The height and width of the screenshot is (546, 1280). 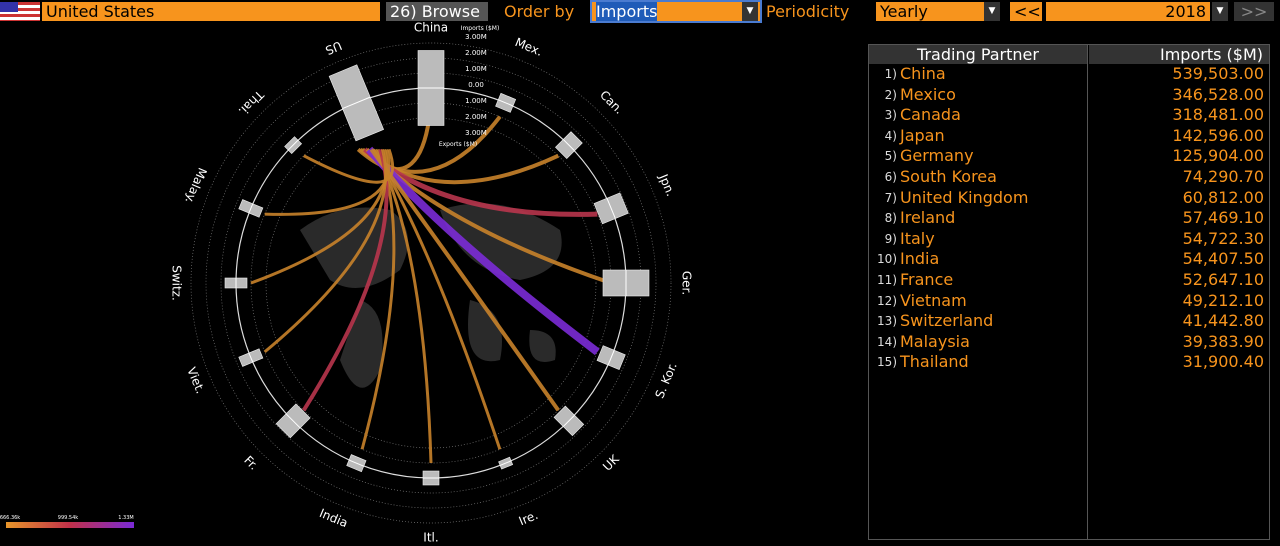 What do you see at coordinates (1069, 321) in the screenshot?
I see `table-row: 13) Switzerland 41,442.80` at bounding box center [1069, 321].